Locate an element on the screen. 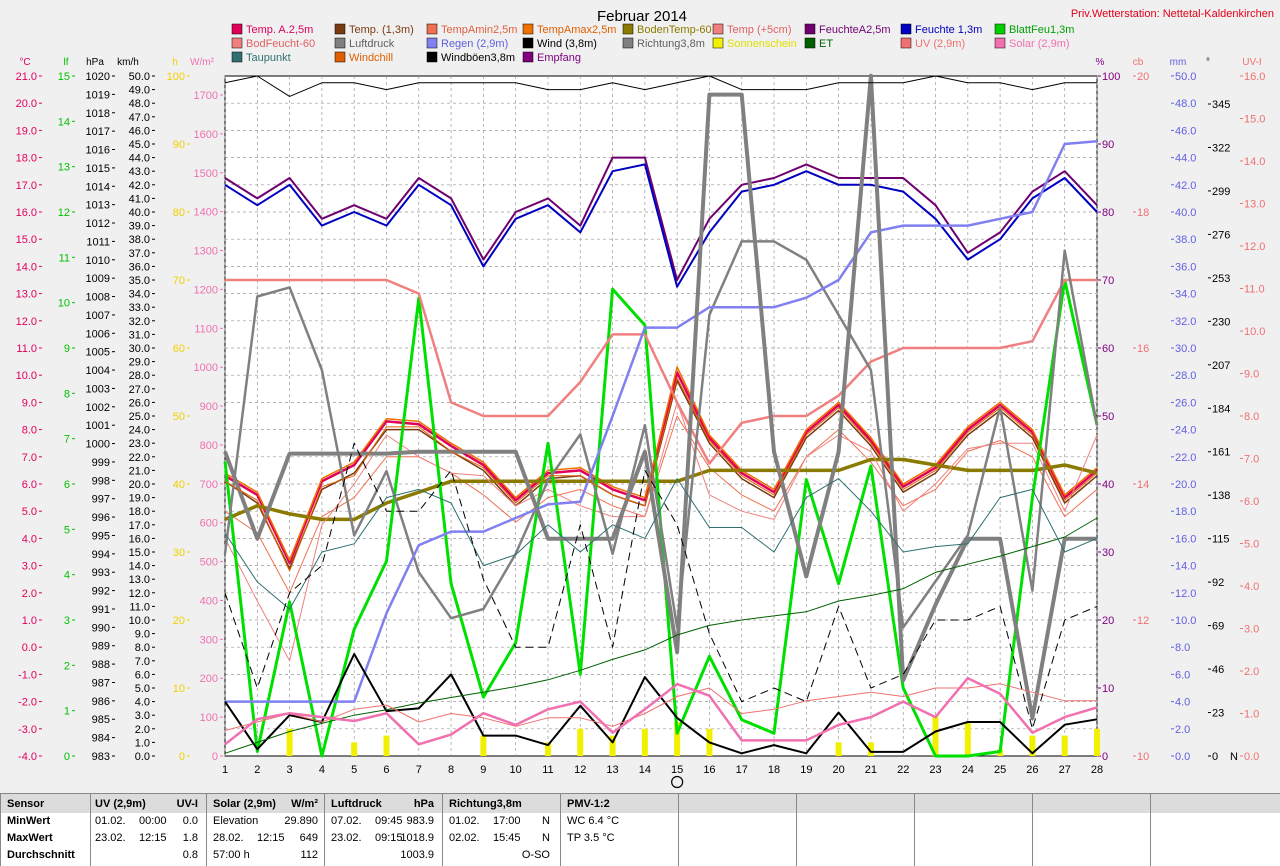  axis-tick-kmh: 33.0 is located at coordinates (139, 308).